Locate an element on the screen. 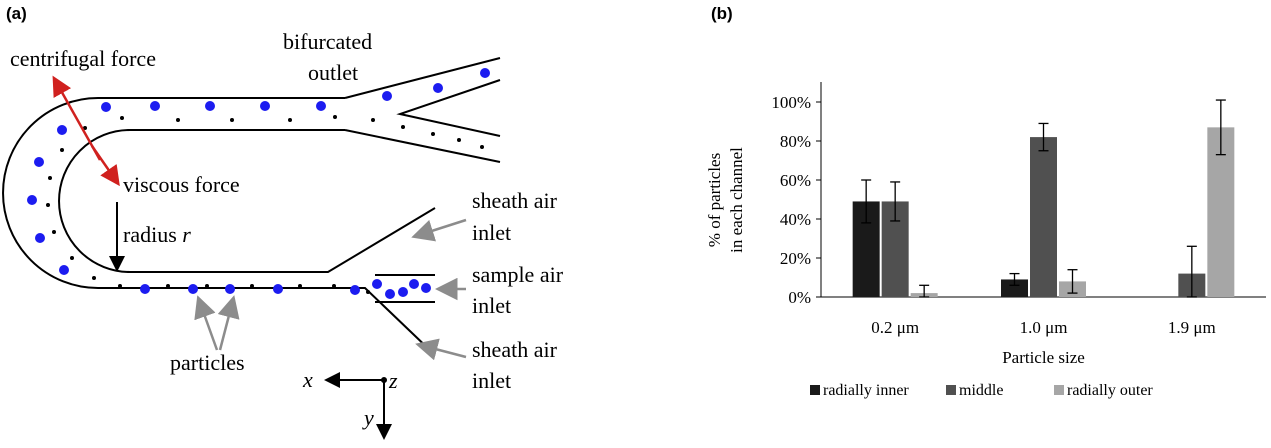 The width and height of the screenshot is (1271, 448). sheath-bottom-label-line1: sheath air is located at coordinates (515, 349).